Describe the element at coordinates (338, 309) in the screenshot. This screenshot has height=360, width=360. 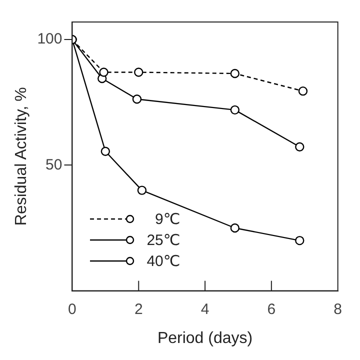
I see `x-tick-label: 8` at that location.